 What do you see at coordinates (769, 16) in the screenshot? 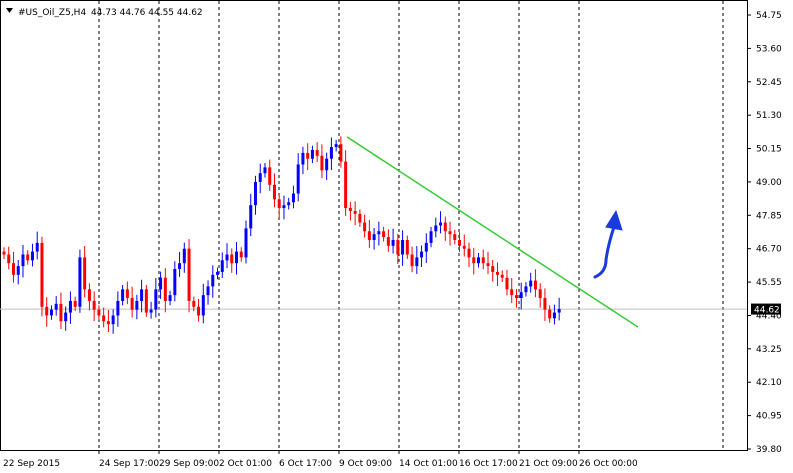
I see `y-tick-label: 54.75` at bounding box center [769, 16].